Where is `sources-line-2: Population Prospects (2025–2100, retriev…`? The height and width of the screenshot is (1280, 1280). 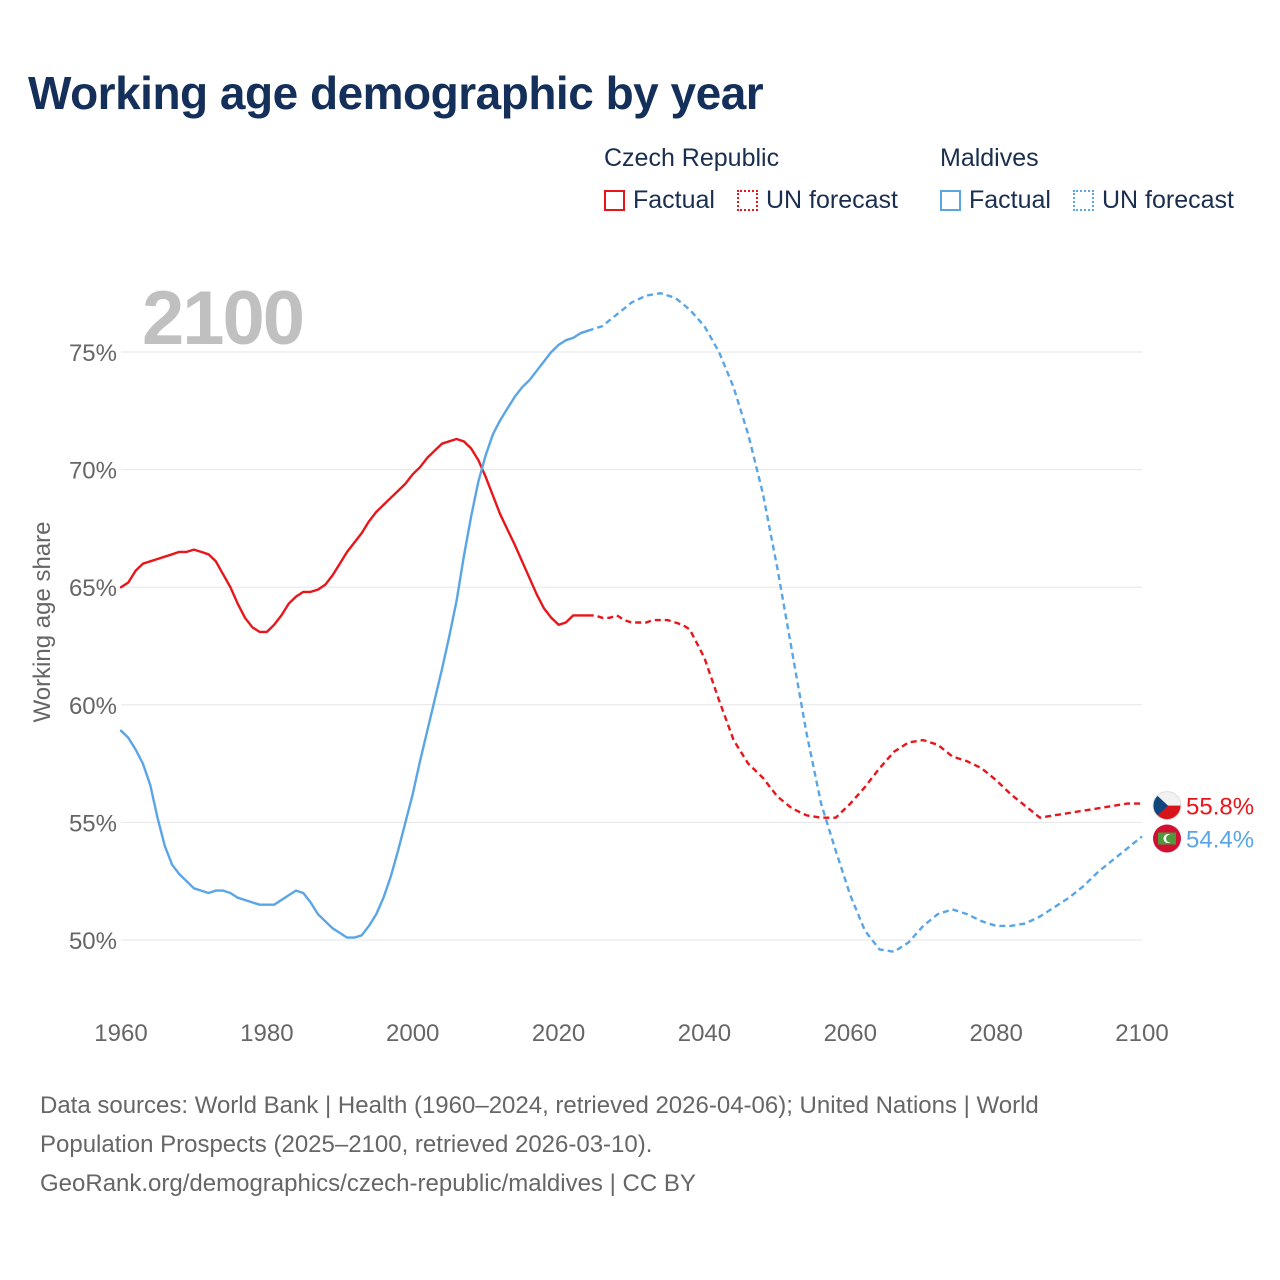
sources-line-2: Population Prospects (2025–2100, retriev… is located at coordinates (346, 1144).